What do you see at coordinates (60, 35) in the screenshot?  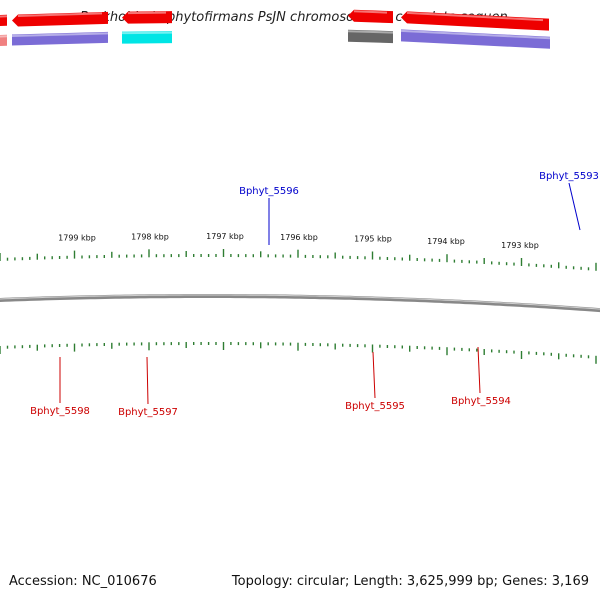 I see `gene-block-bphyt-5598-shine` at bounding box center [60, 35].